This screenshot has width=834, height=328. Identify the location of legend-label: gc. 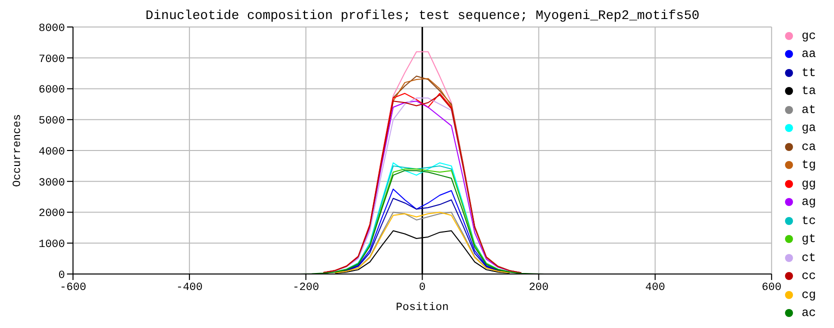
(809, 35).